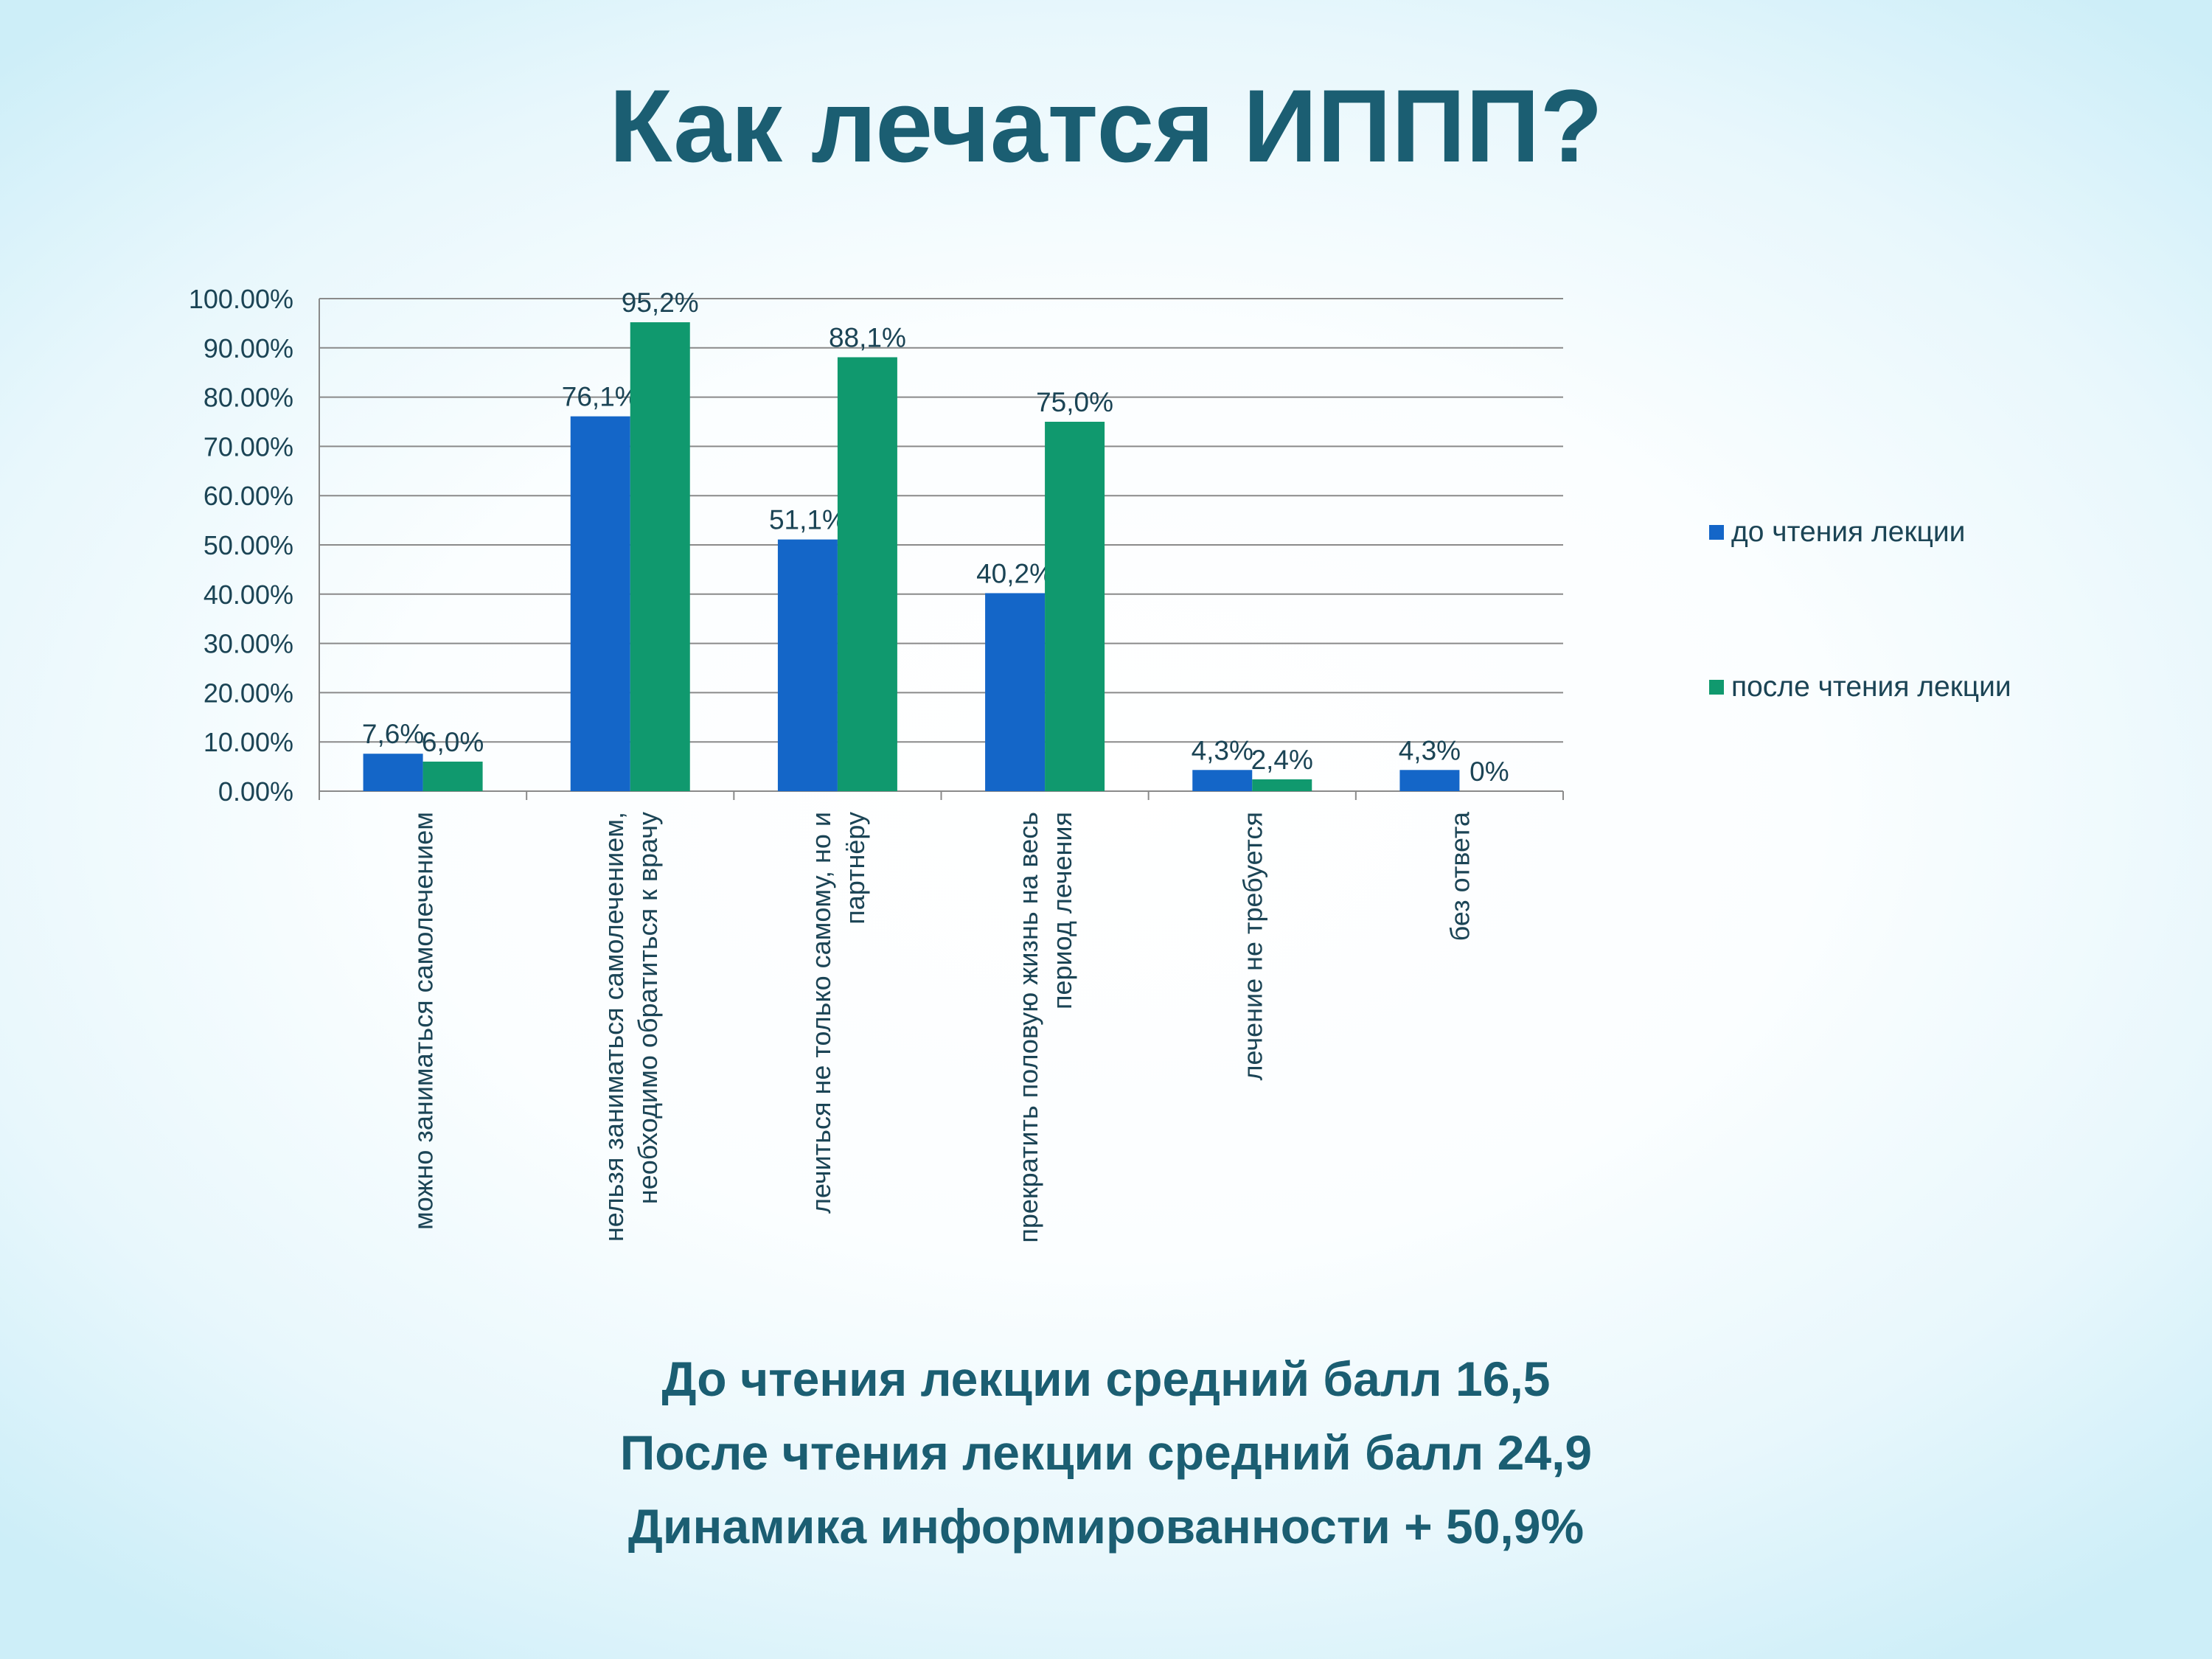 The width and height of the screenshot is (2212, 1659). Describe the element at coordinates (248, 644) in the screenshot. I see `y-tick-label: 30.00%` at that location.